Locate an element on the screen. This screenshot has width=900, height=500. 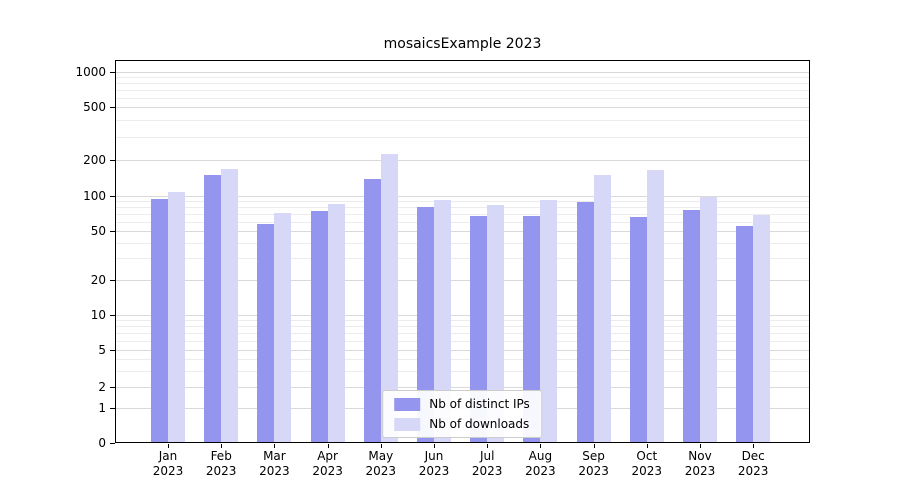
y-tick-label: 500 is located at coordinates (94, 107).